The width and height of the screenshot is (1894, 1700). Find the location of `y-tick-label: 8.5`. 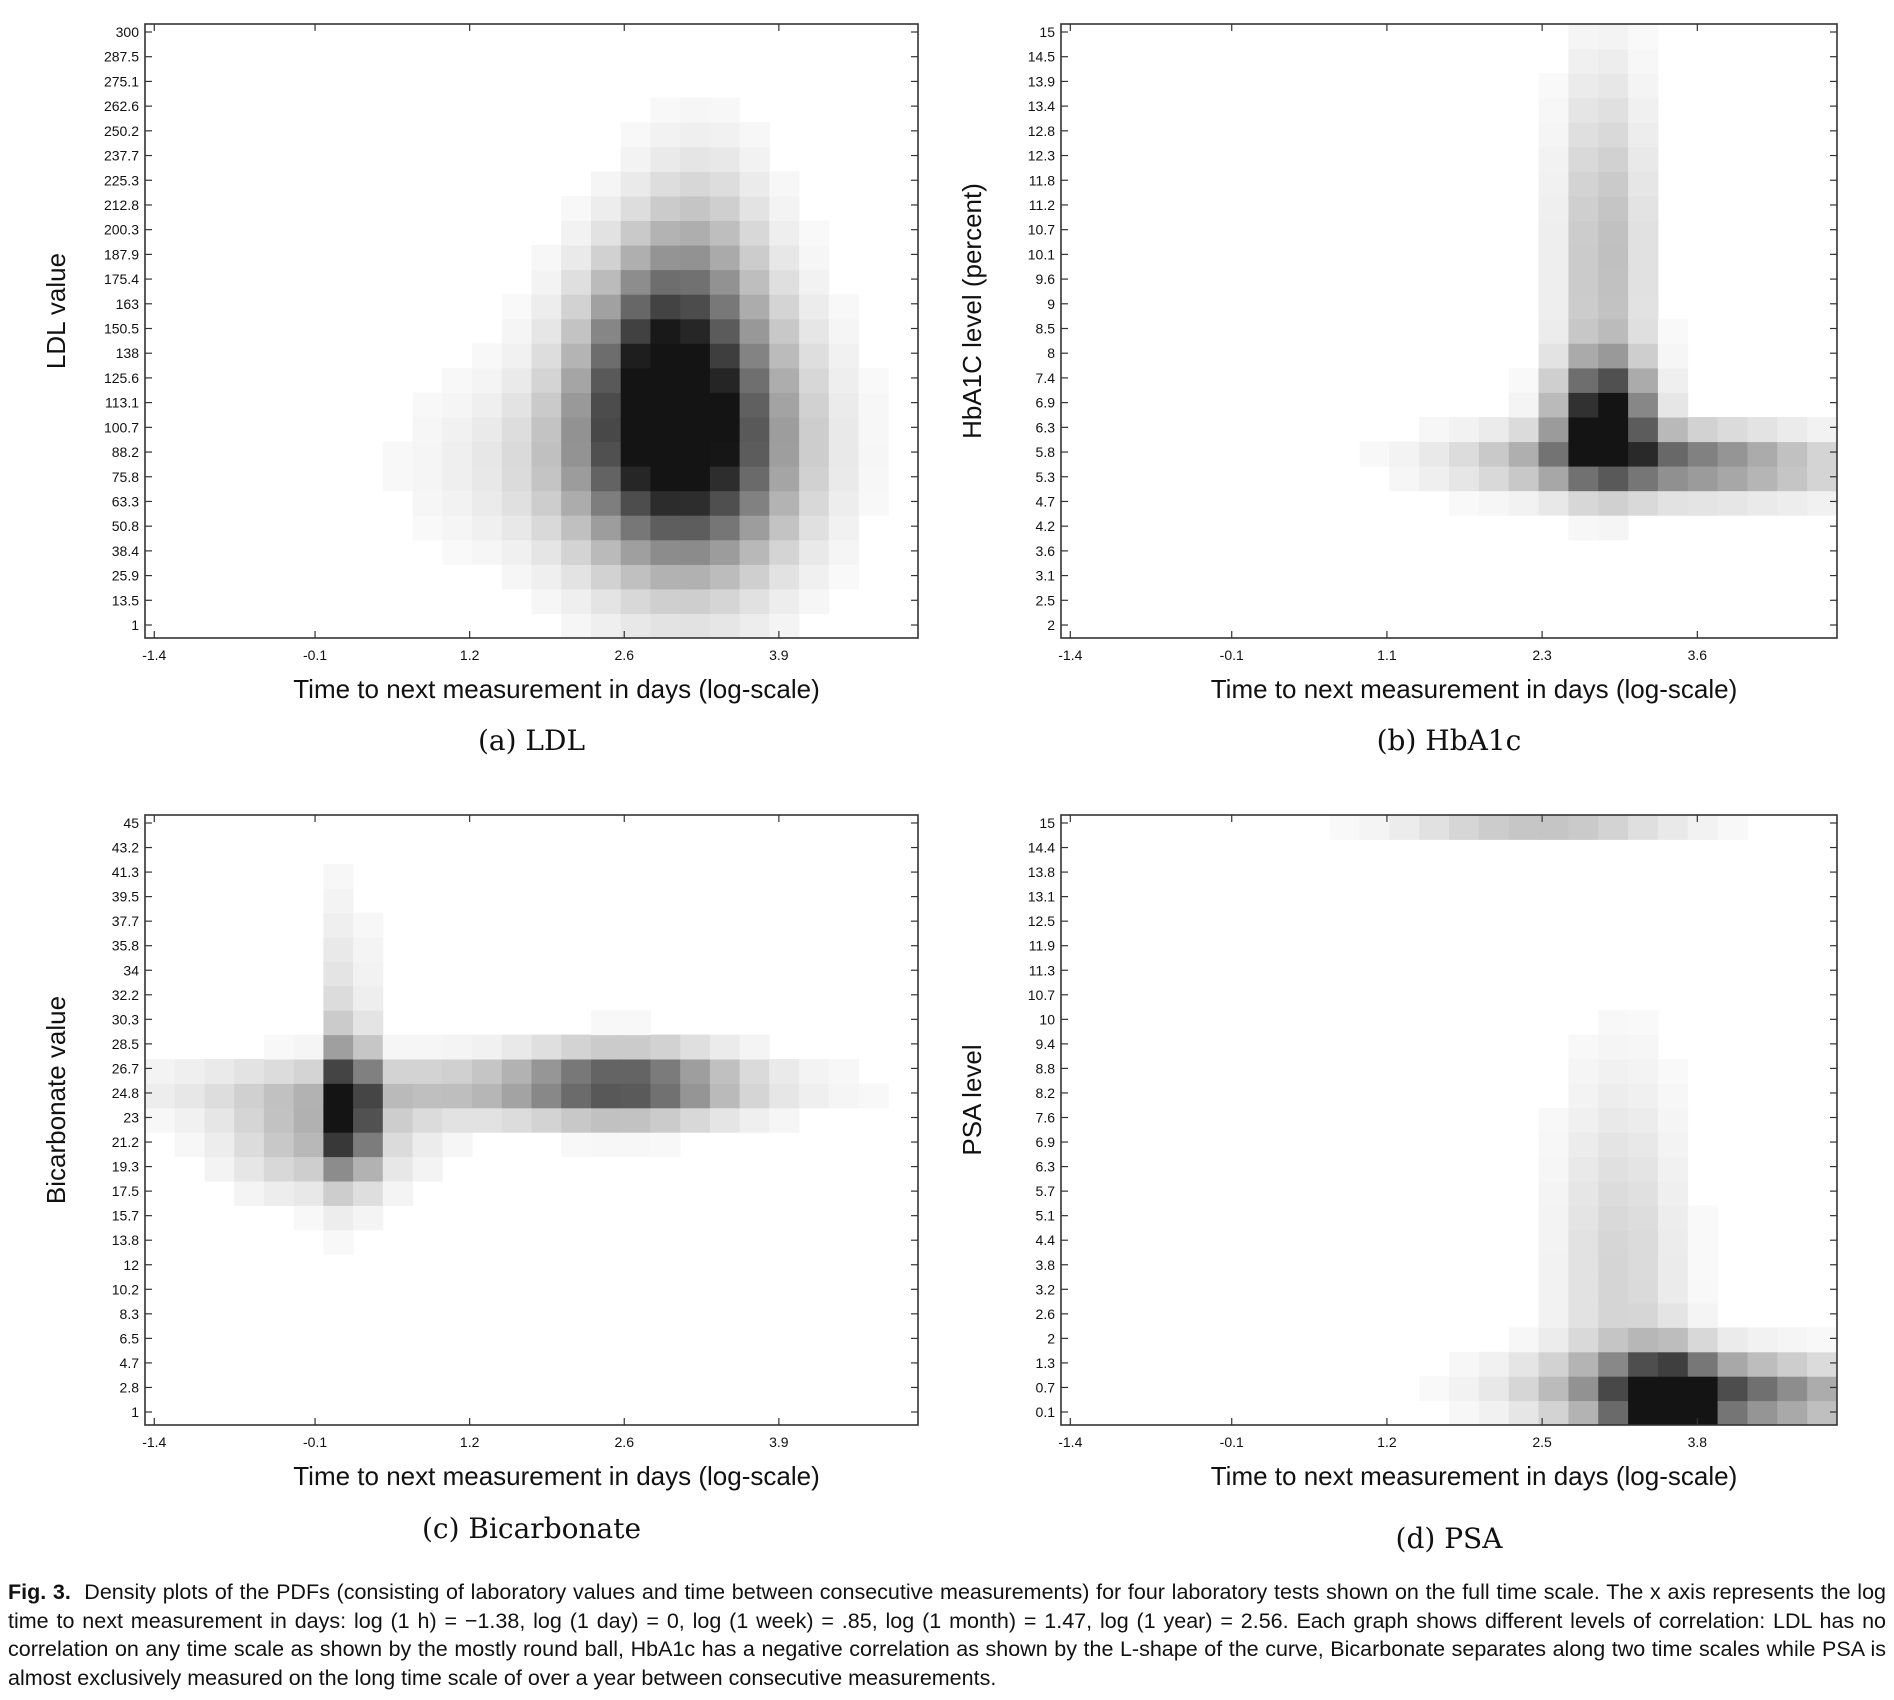

y-tick-label: 8.5 is located at coordinates (1046, 329).